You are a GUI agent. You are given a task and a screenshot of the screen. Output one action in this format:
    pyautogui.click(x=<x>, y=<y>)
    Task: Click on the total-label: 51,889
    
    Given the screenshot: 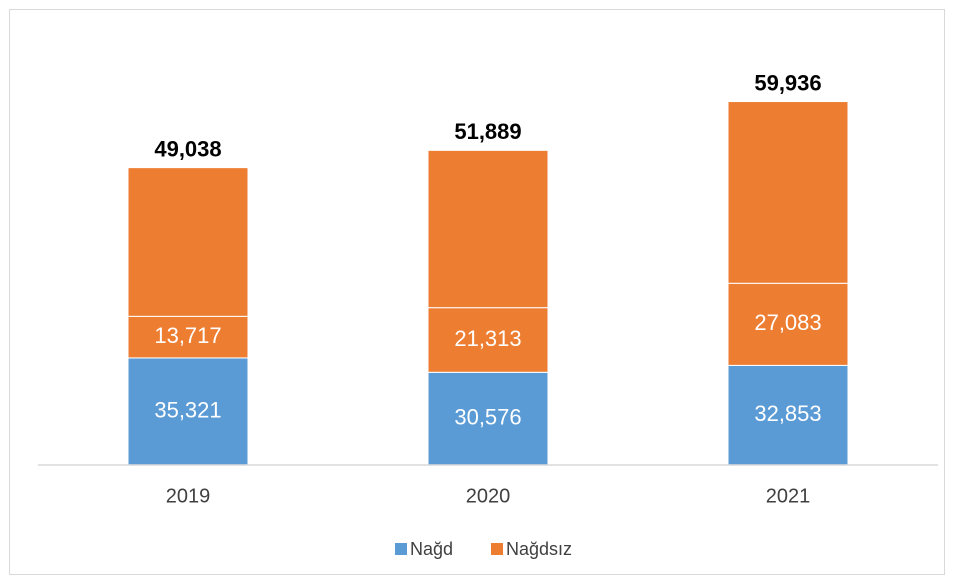 What is the action you would take?
    pyautogui.click(x=487, y=131)
    